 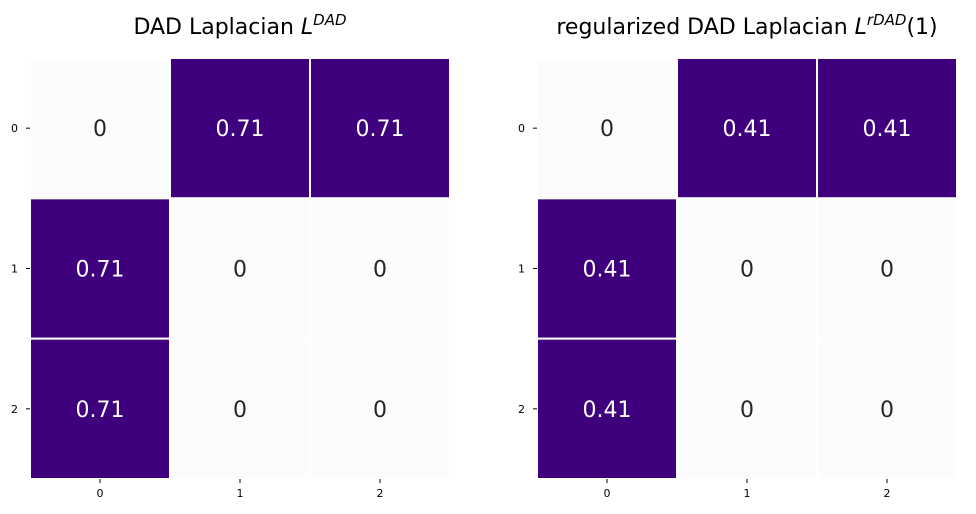 I want to click on chart-title: DAD Laplacian LDAD, so click(x=239, y=25).